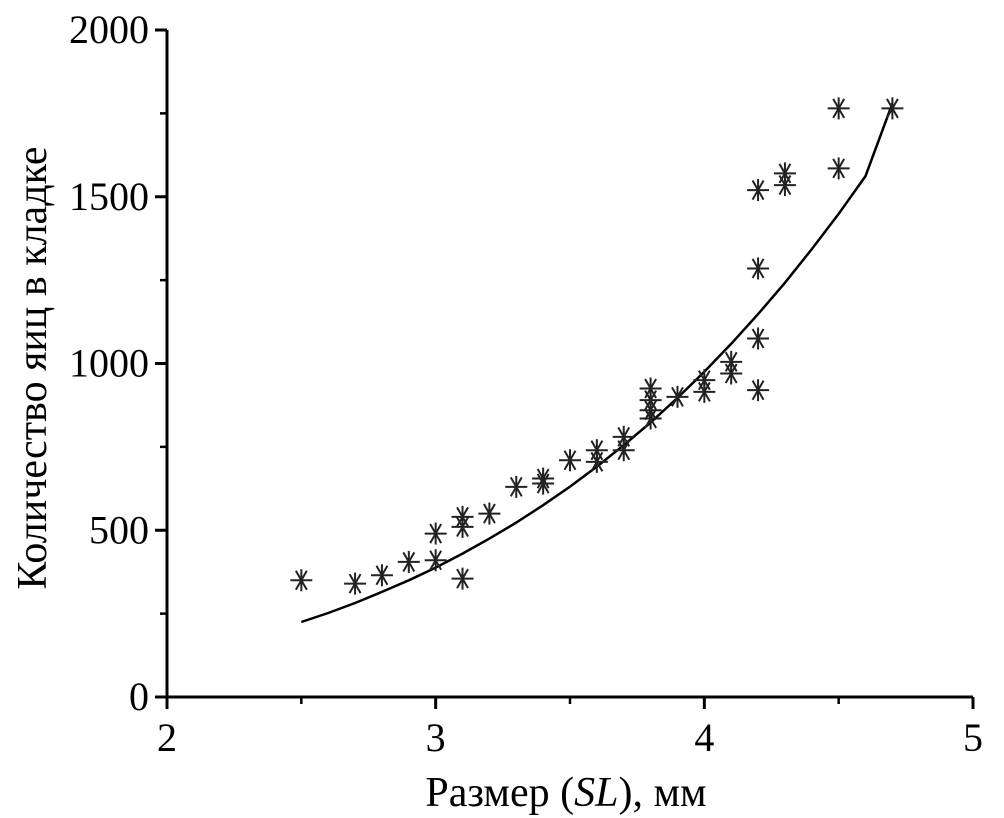 This screenshot has height=818, width=1004. I want to click on x-axis: 2 3 4 5, so click(570, 727).